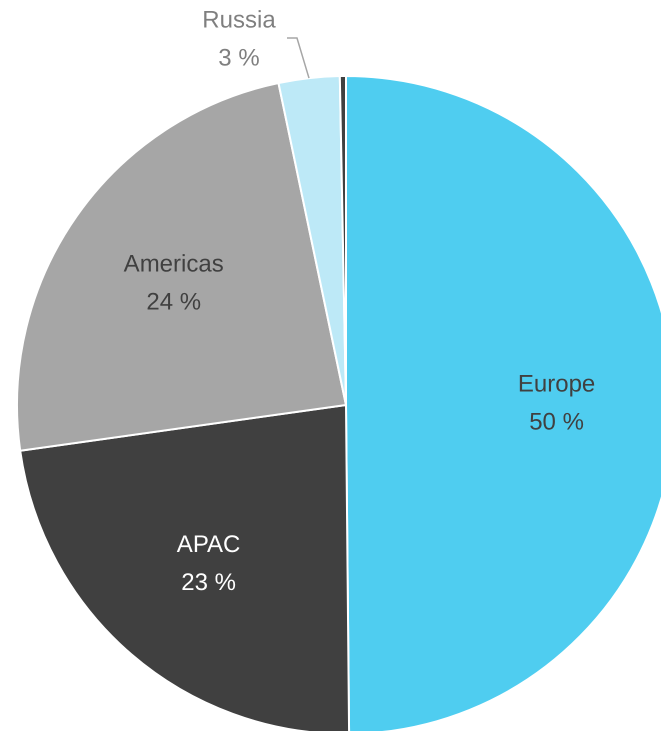 The image size is (661, 731). Describe the element at coordinates (557, 384) in the screenshot. I see `slice-label: Europe` at that location.